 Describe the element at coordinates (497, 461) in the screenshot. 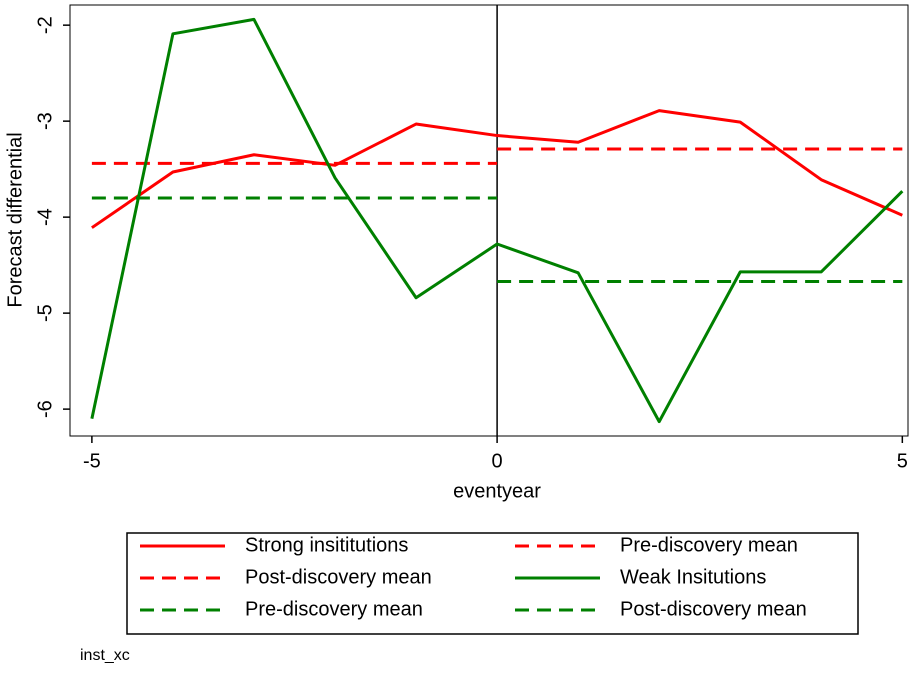

I see `x-tick-label: 0` at that location.